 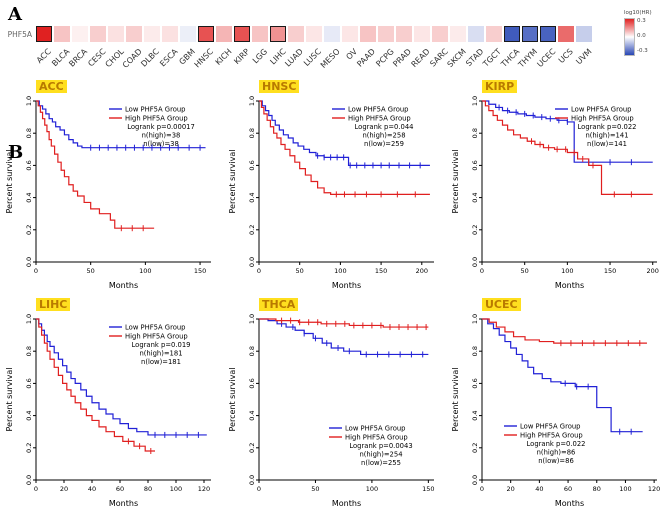 What do you see at coordinates (132, 61) in the screenshot?
I see `heatmap-column: COAD` at bounding box center [132, 61].